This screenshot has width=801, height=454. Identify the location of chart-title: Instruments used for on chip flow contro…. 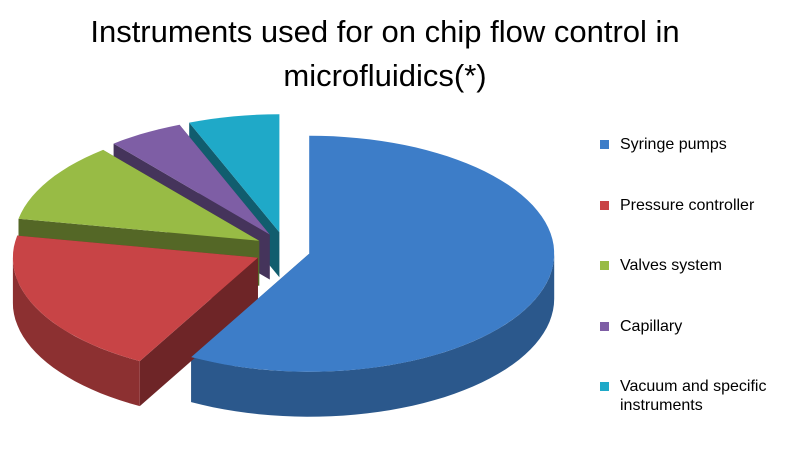
(385, 53).